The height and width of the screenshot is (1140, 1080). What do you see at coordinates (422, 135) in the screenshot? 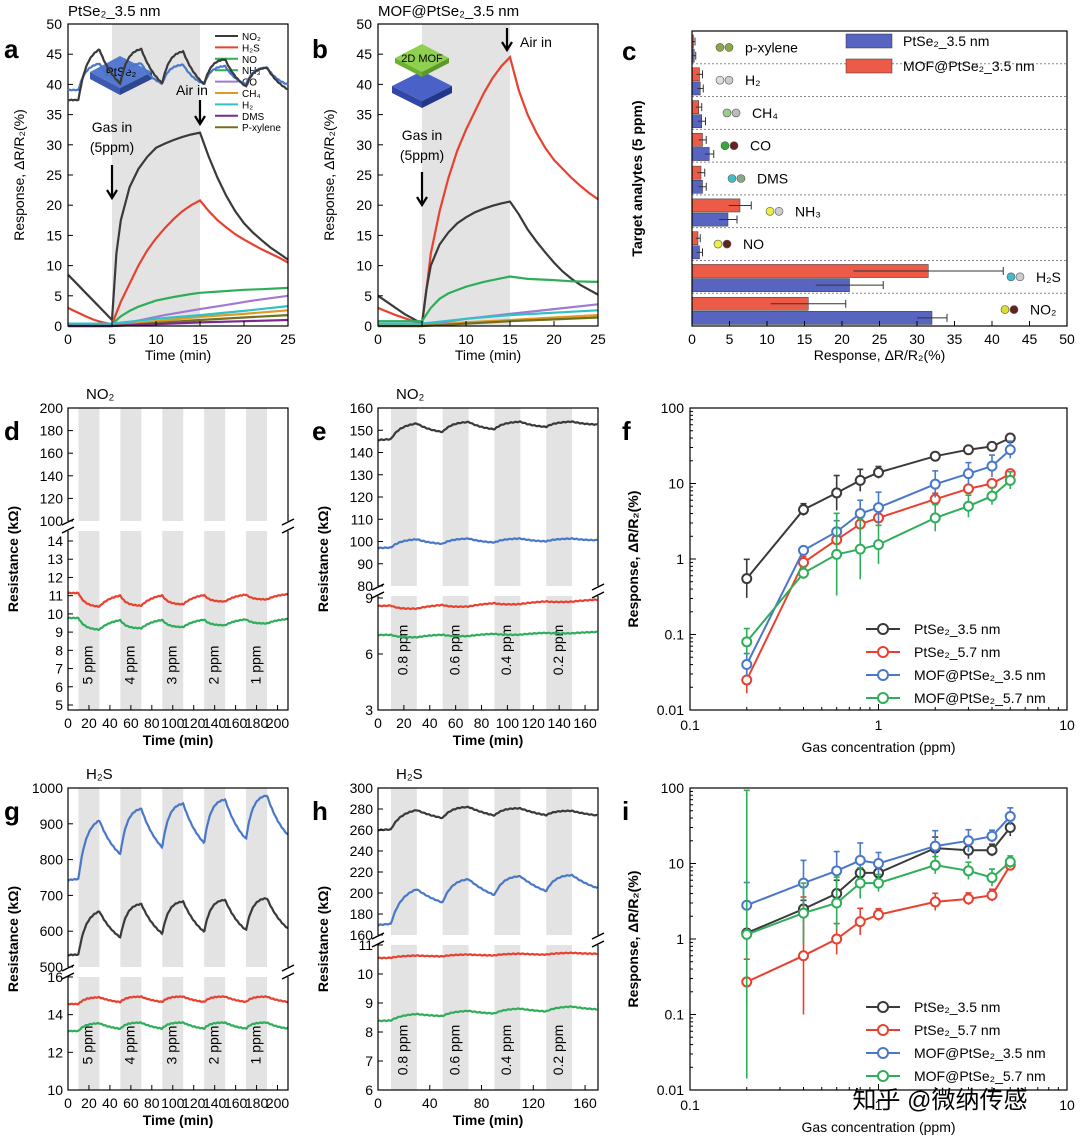
I see `gas-in-label: Gas in` at bounding box center [422, 135].